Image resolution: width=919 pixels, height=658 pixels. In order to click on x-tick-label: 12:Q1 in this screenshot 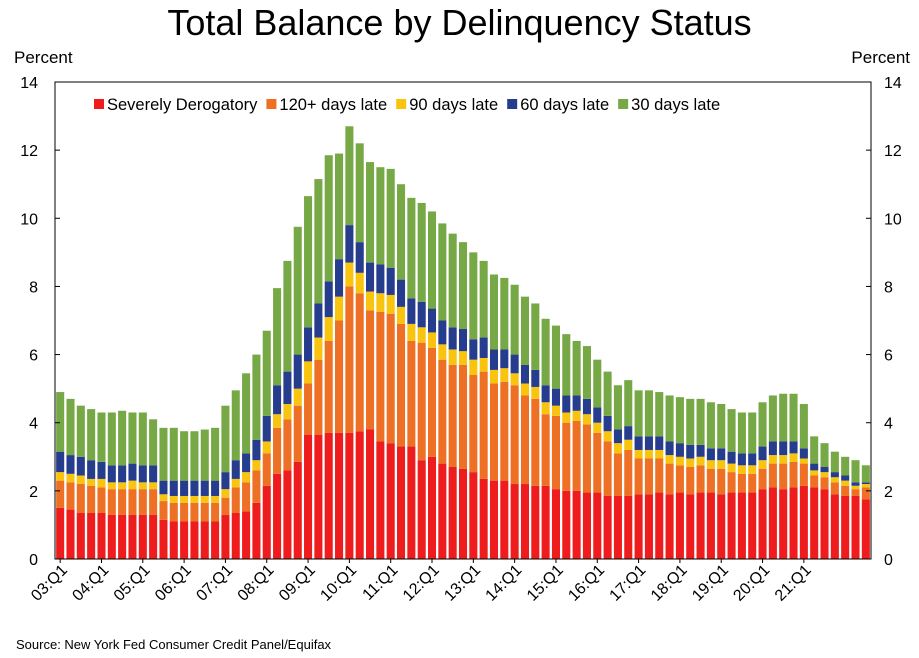, I will do `click(421, 583)`.